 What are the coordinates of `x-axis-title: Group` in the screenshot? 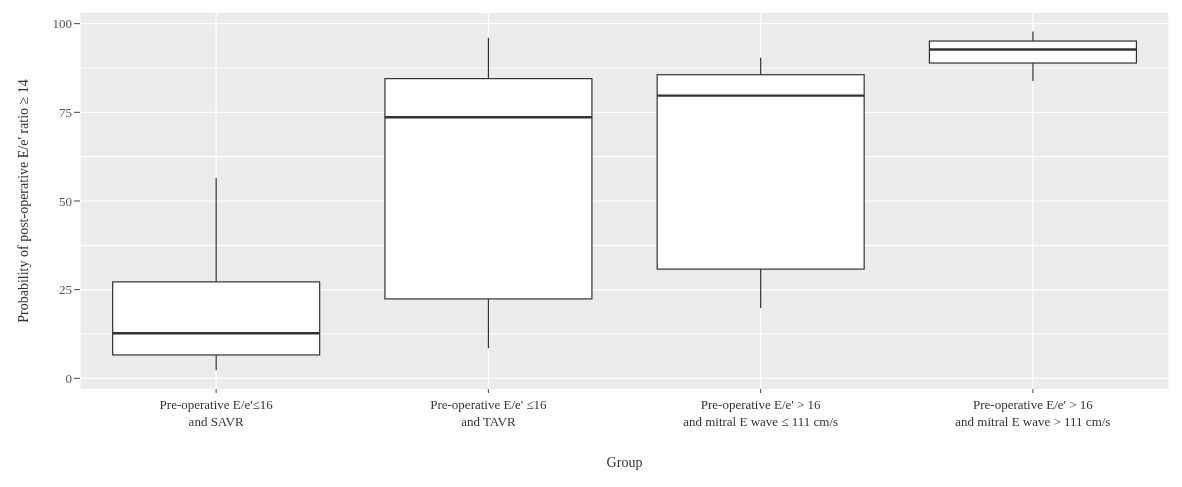 It's located at (624, 462).